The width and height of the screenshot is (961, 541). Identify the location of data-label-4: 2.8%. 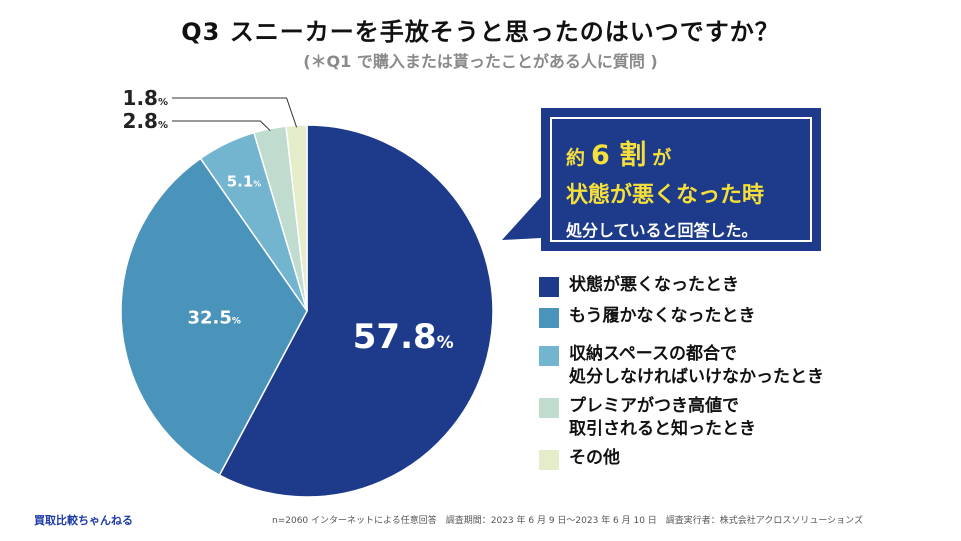
(145, 121).